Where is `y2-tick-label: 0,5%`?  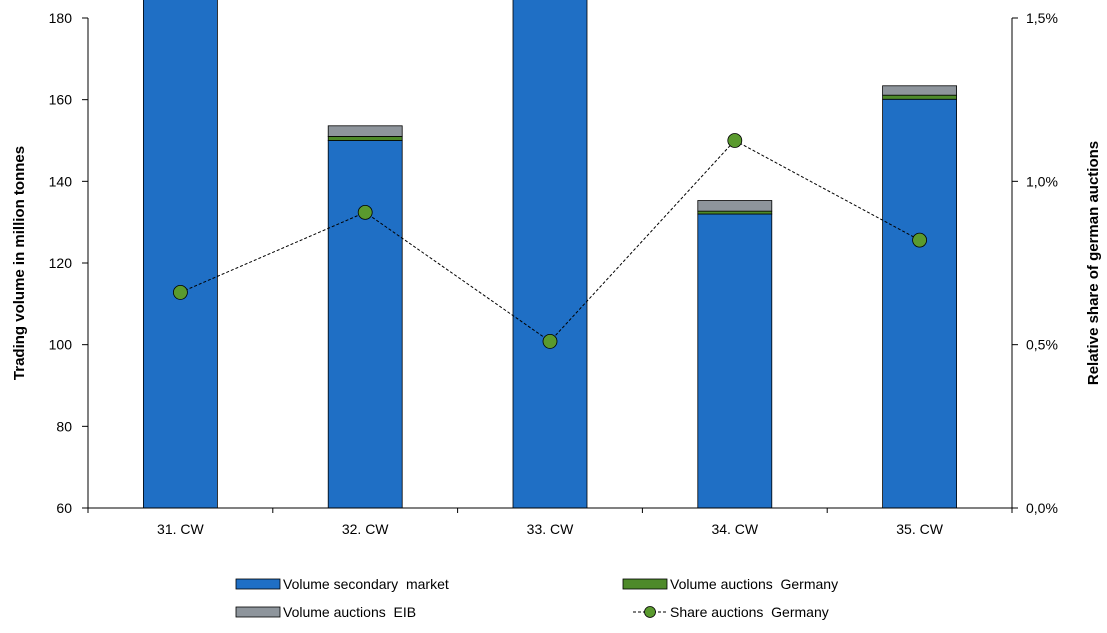
y2-tick-label: 0,5% is located at coordinates (1042, 345).